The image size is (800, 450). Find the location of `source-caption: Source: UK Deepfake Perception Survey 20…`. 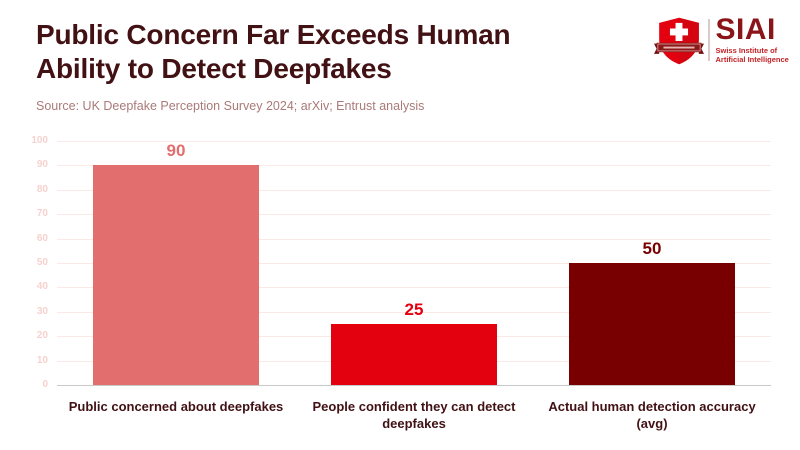

source-caption: Source: UK Deepfake Perception Survey 20… is located at coordinates (230, 106).